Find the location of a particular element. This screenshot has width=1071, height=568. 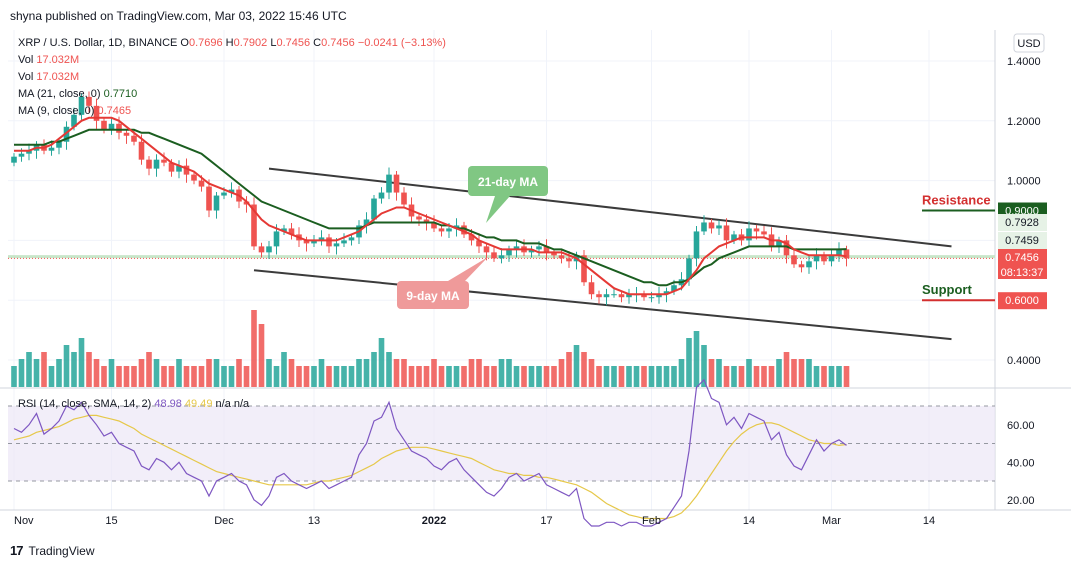

legend-vol-1-part: 17.032M is located at coordinates (57, 60).